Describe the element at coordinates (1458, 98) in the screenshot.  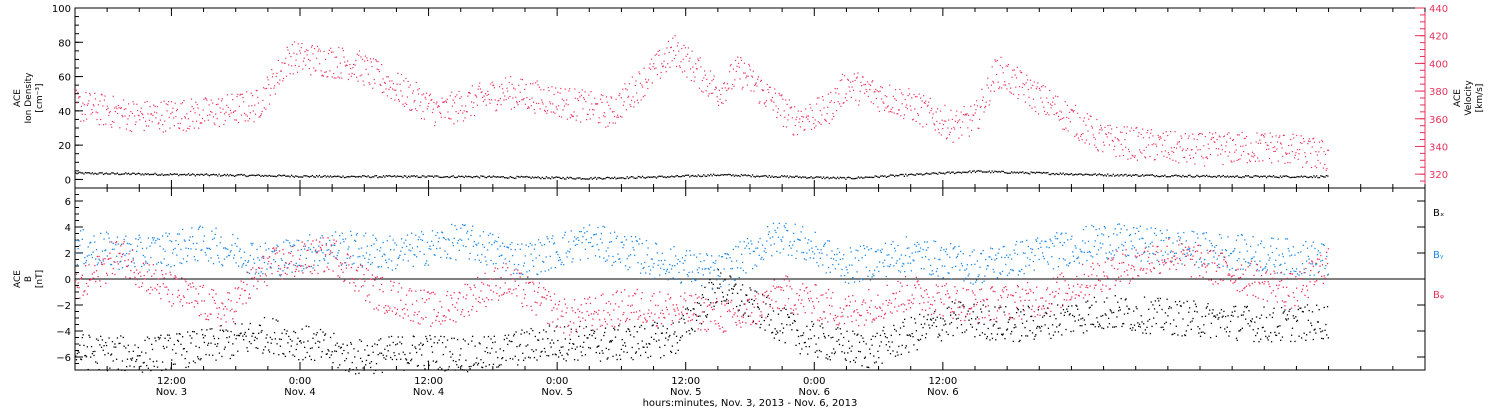
I see `right-y-axis-label: ACE` at that location.